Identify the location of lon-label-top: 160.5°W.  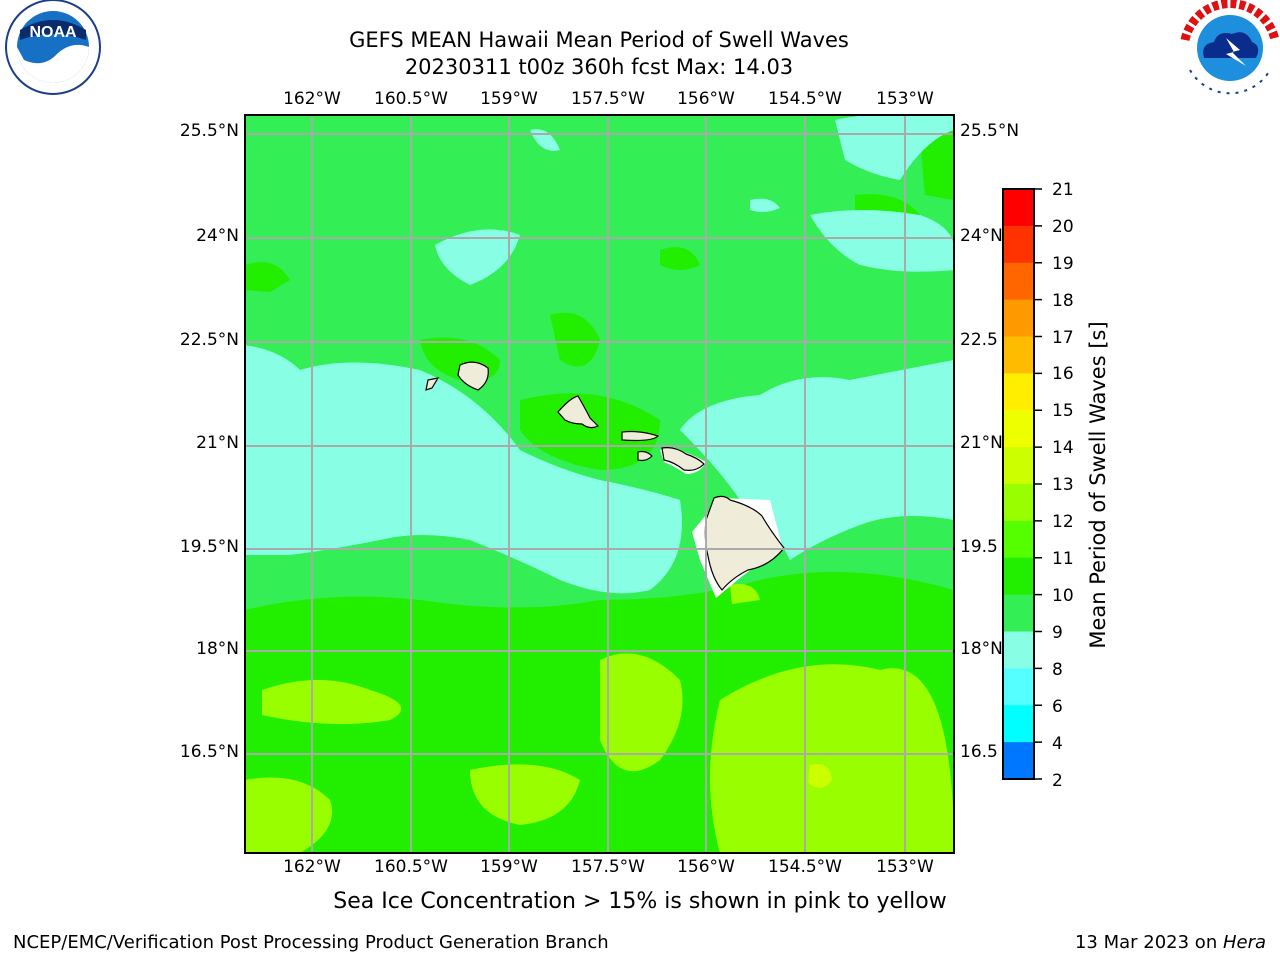
(411, 99).